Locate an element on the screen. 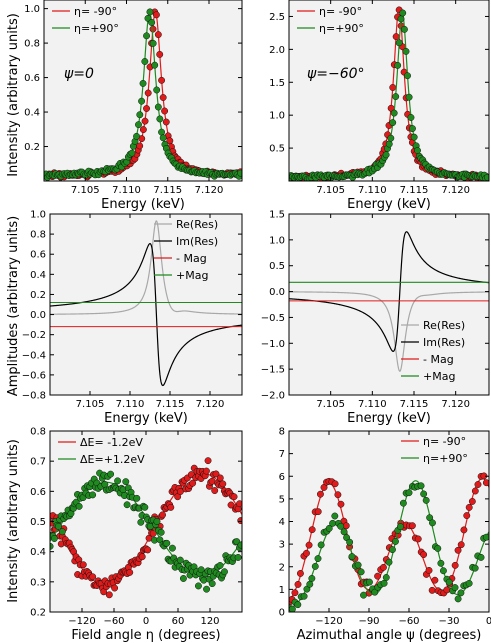 Image resolution: width=491 pixels, height=643 pixels. y-tick-label: 0.0 is located at coordinates (38, 315).